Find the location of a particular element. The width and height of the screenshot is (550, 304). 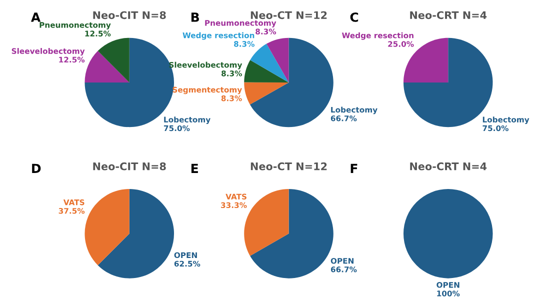

text: C is located at coordinates (354, 17).